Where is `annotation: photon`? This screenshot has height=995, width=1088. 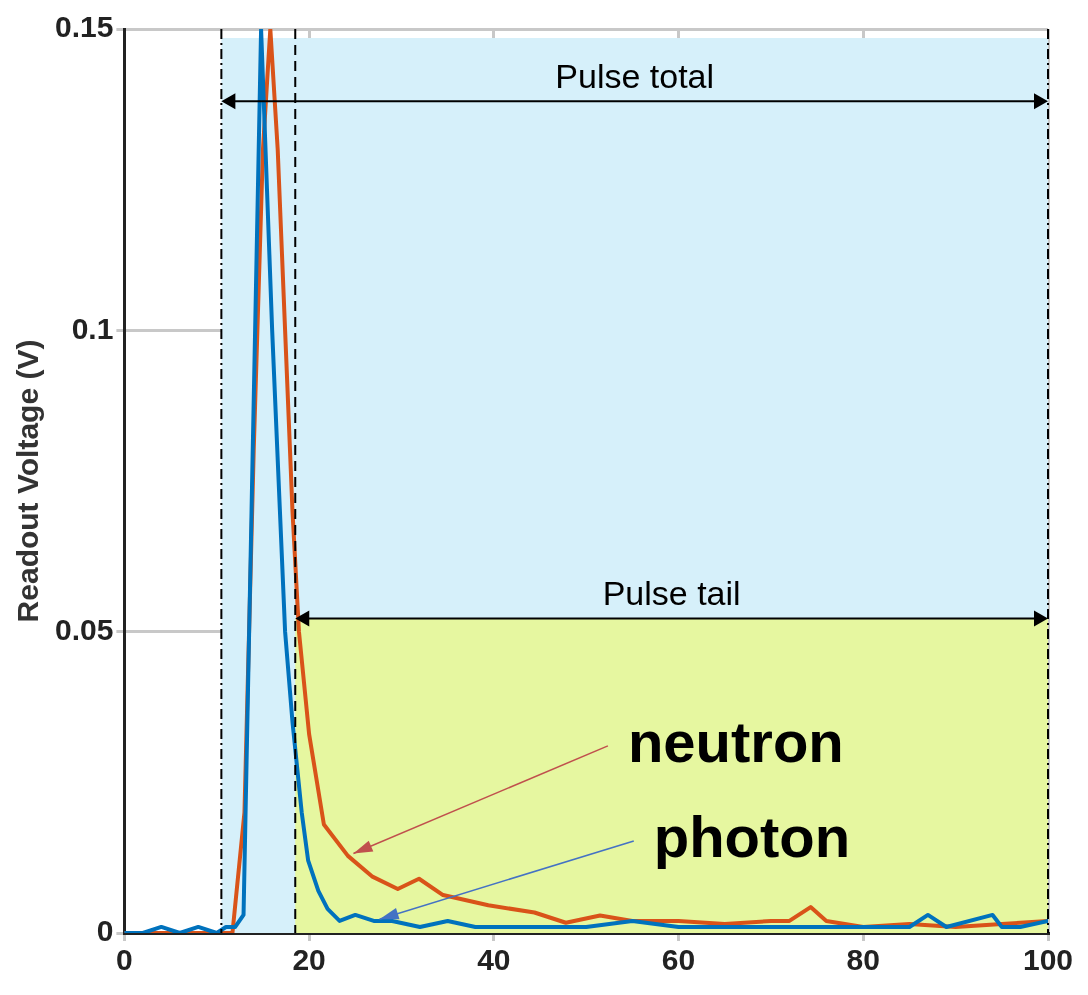
annotation: photon is located at coordinates (752, 836).